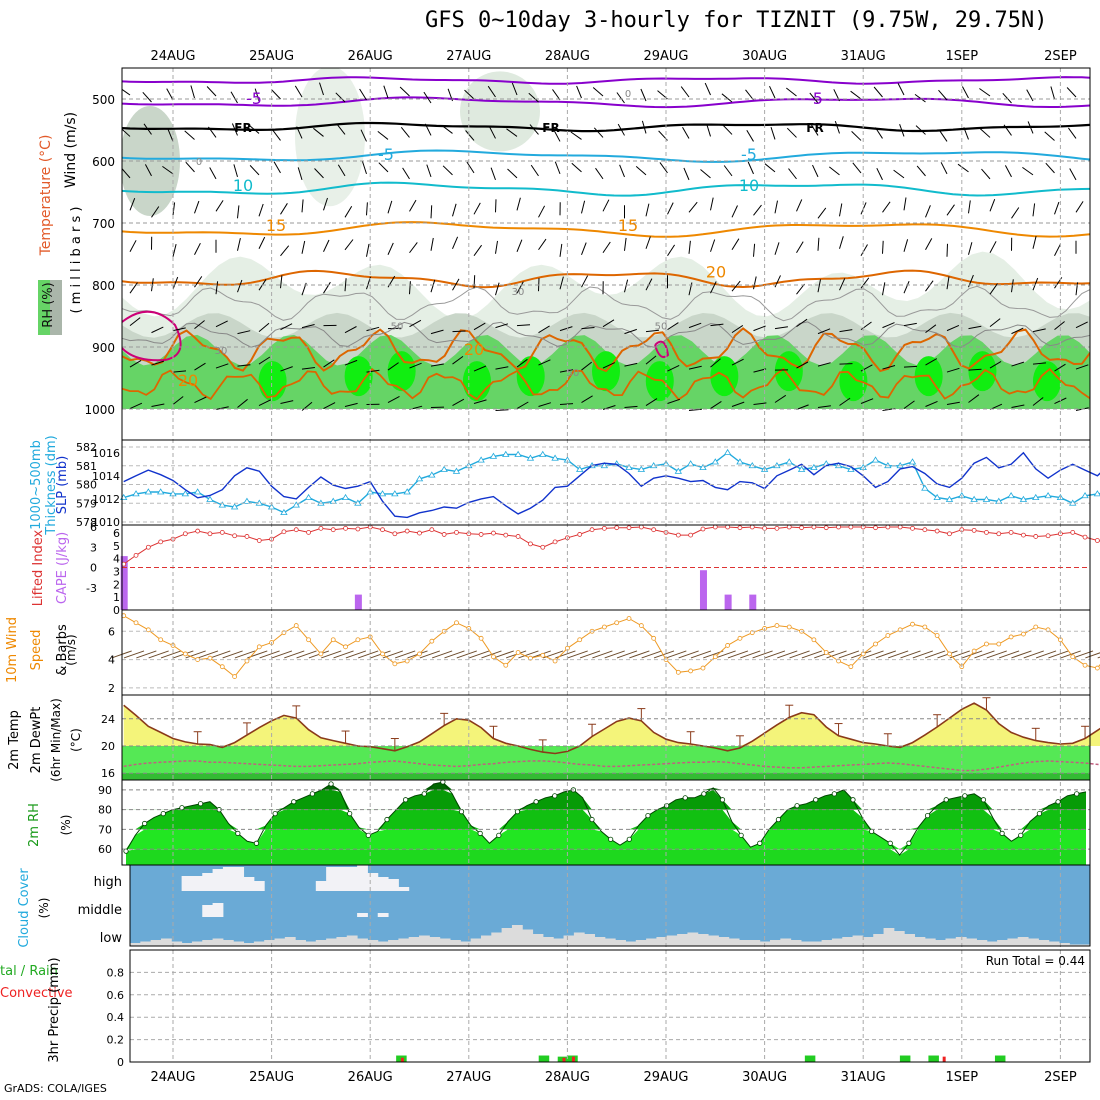 This screenshot has width=1100, height=1100. Describe the element at coordinates (86, 447) in the screenshot. I see `thickness-tick: 582` at that location.